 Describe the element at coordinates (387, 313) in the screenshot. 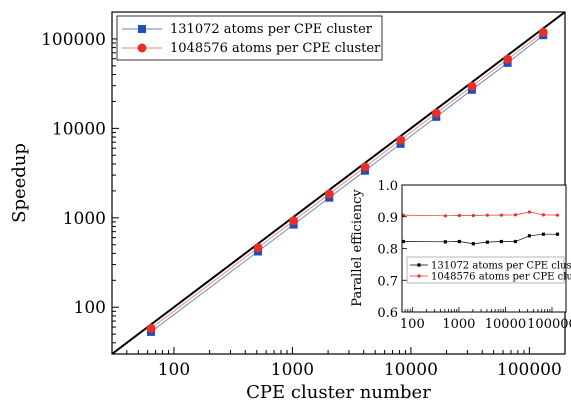

I see `inset-y-tick-label: 0.6` at that location.